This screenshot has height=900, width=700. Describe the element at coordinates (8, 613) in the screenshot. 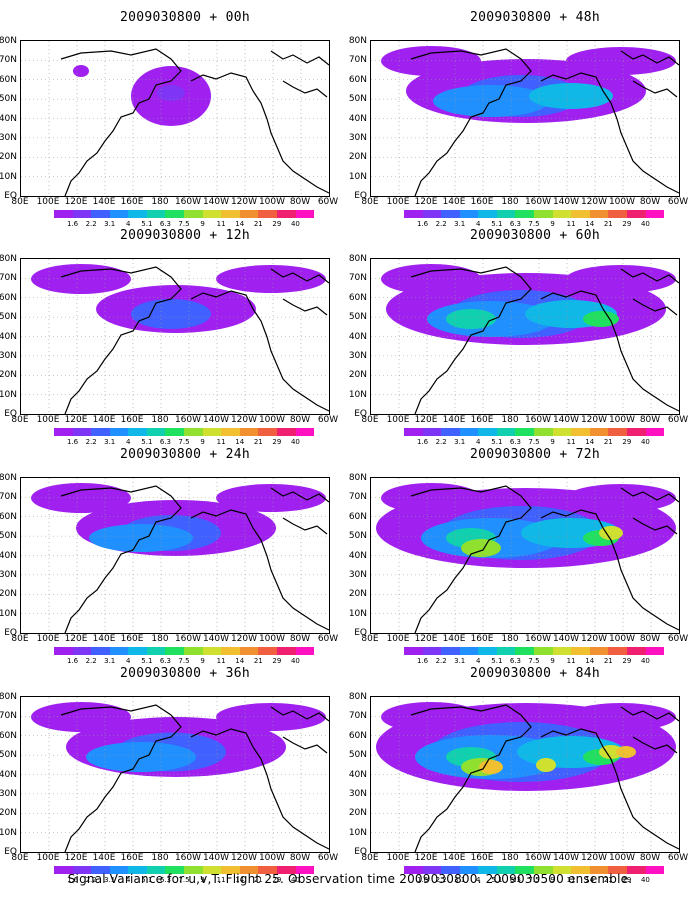

I see `lat-tick-label: 10N` at that location.